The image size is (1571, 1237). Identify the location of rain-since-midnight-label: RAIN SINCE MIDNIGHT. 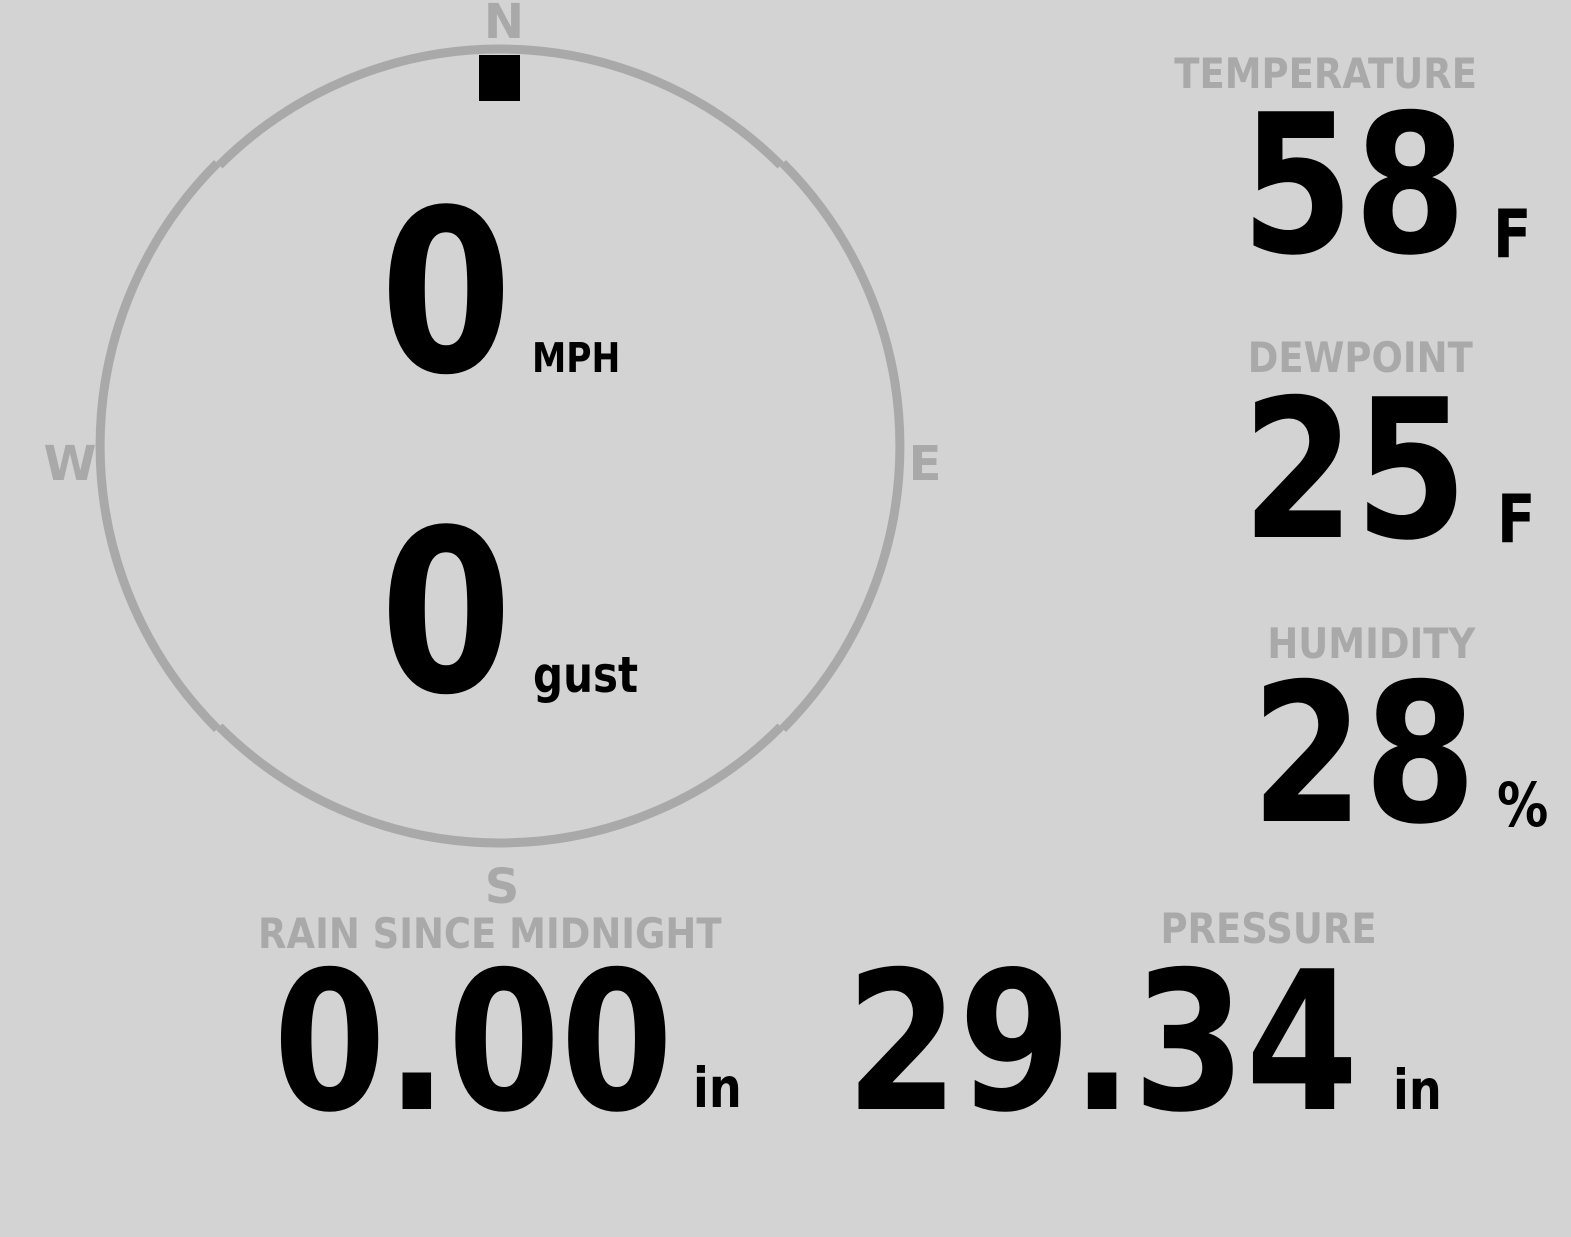
(490, 933).